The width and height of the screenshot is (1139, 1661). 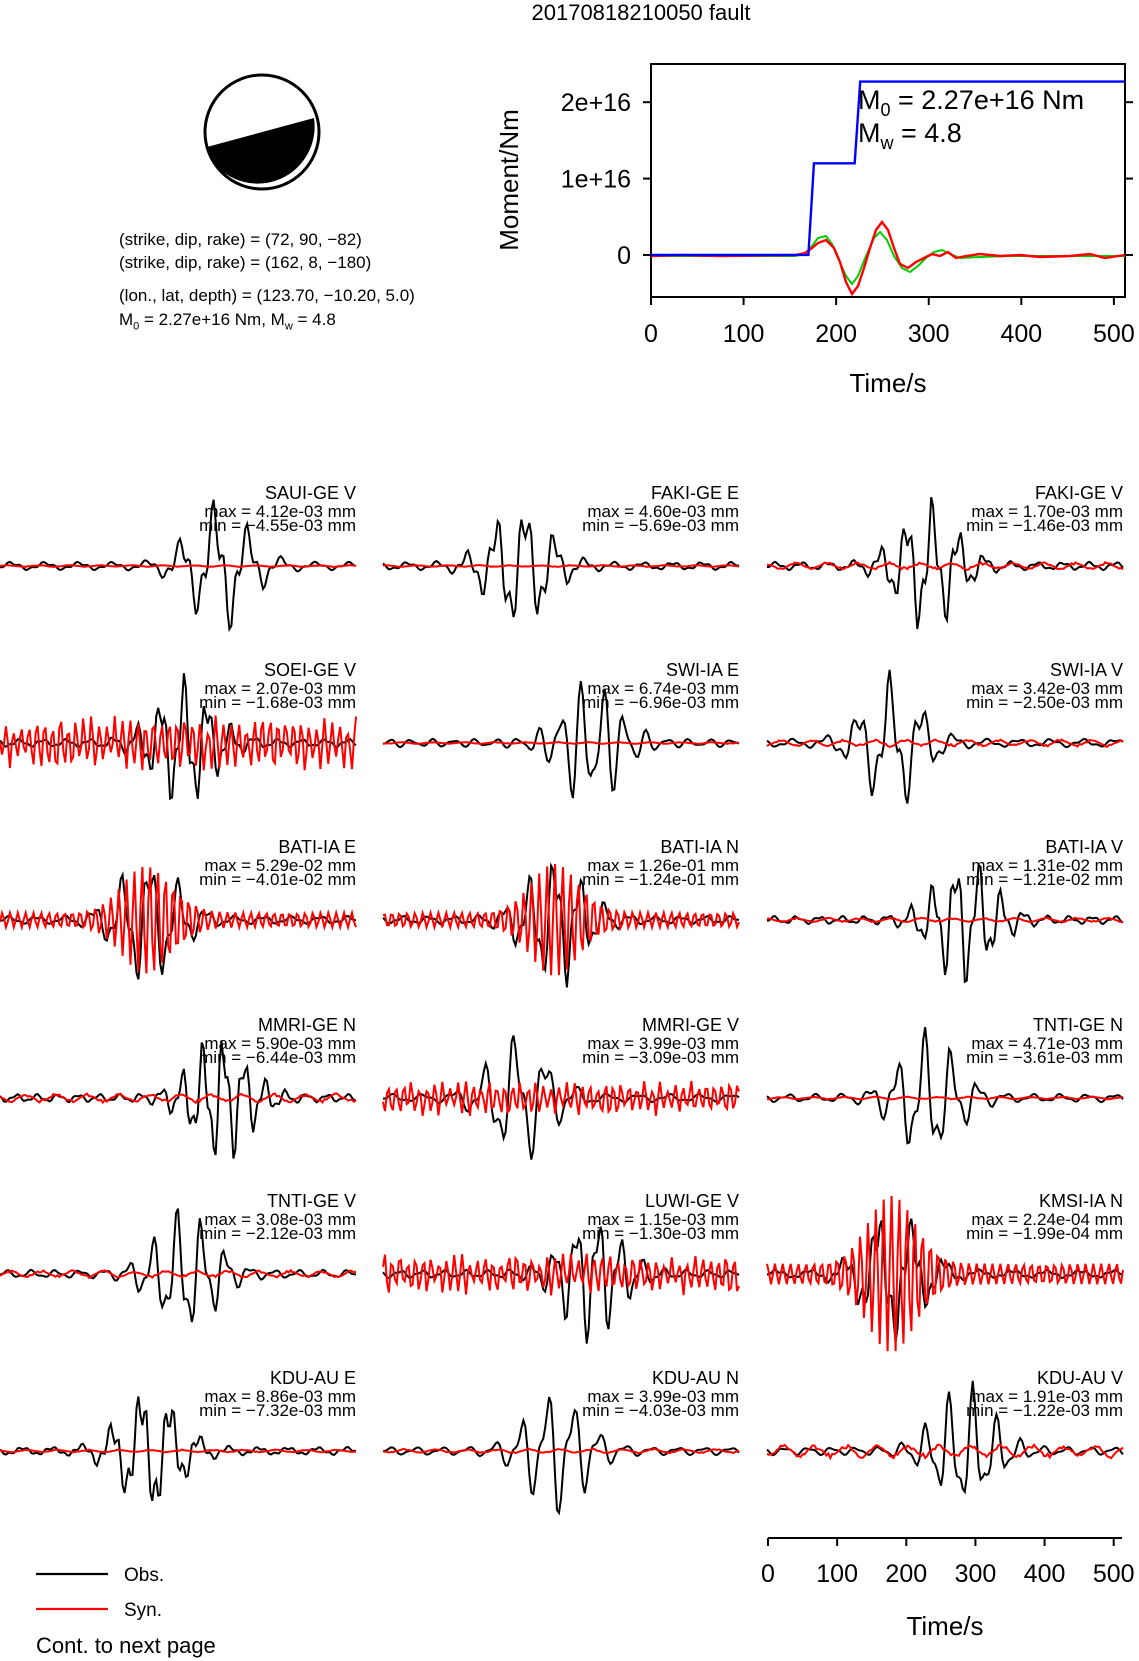 What do you see at coordinates (596, 180) in the screenshot?
I see `moment-y-tick-label: 1e+16` at bounding box center [596, 180].